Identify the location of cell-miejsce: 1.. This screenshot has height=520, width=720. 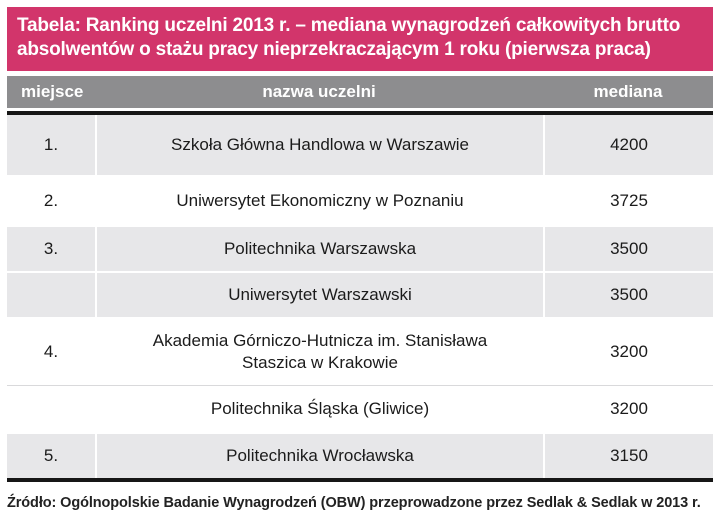
(51, 144).